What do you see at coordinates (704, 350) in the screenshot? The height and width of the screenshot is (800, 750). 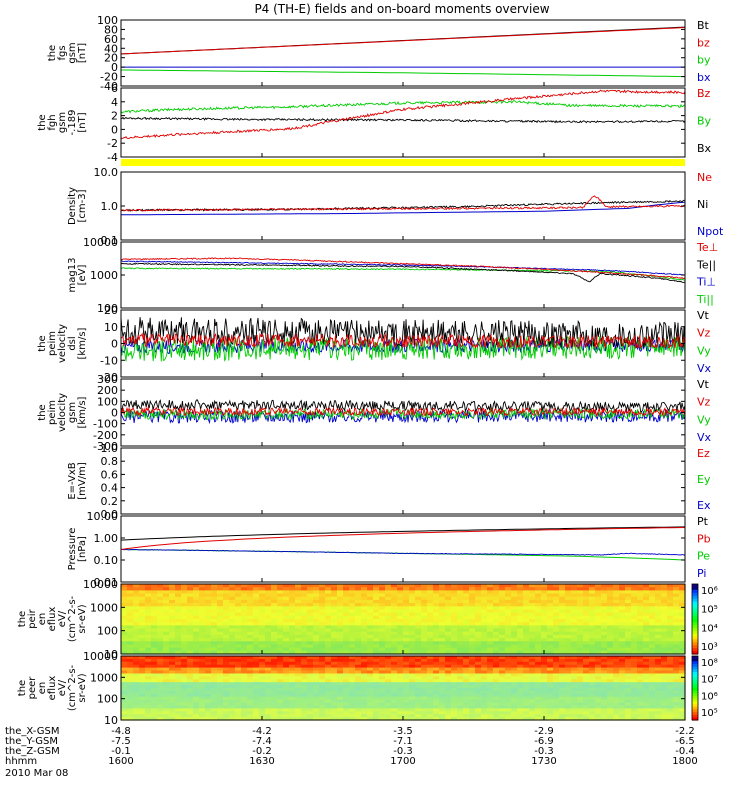 I see `legend-entry-Vy: Vy` at bounding box center [704, 350].